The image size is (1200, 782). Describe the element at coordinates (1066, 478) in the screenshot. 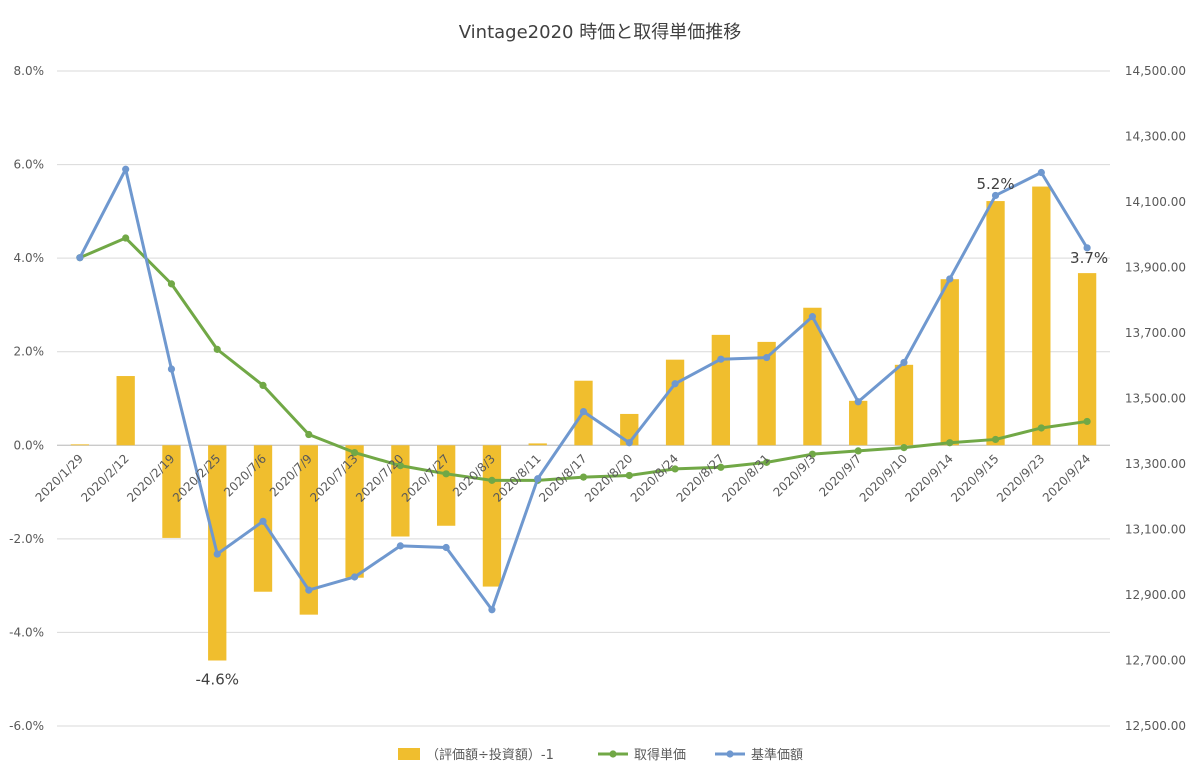

I see `category-label: 2020/9/24` at that location.